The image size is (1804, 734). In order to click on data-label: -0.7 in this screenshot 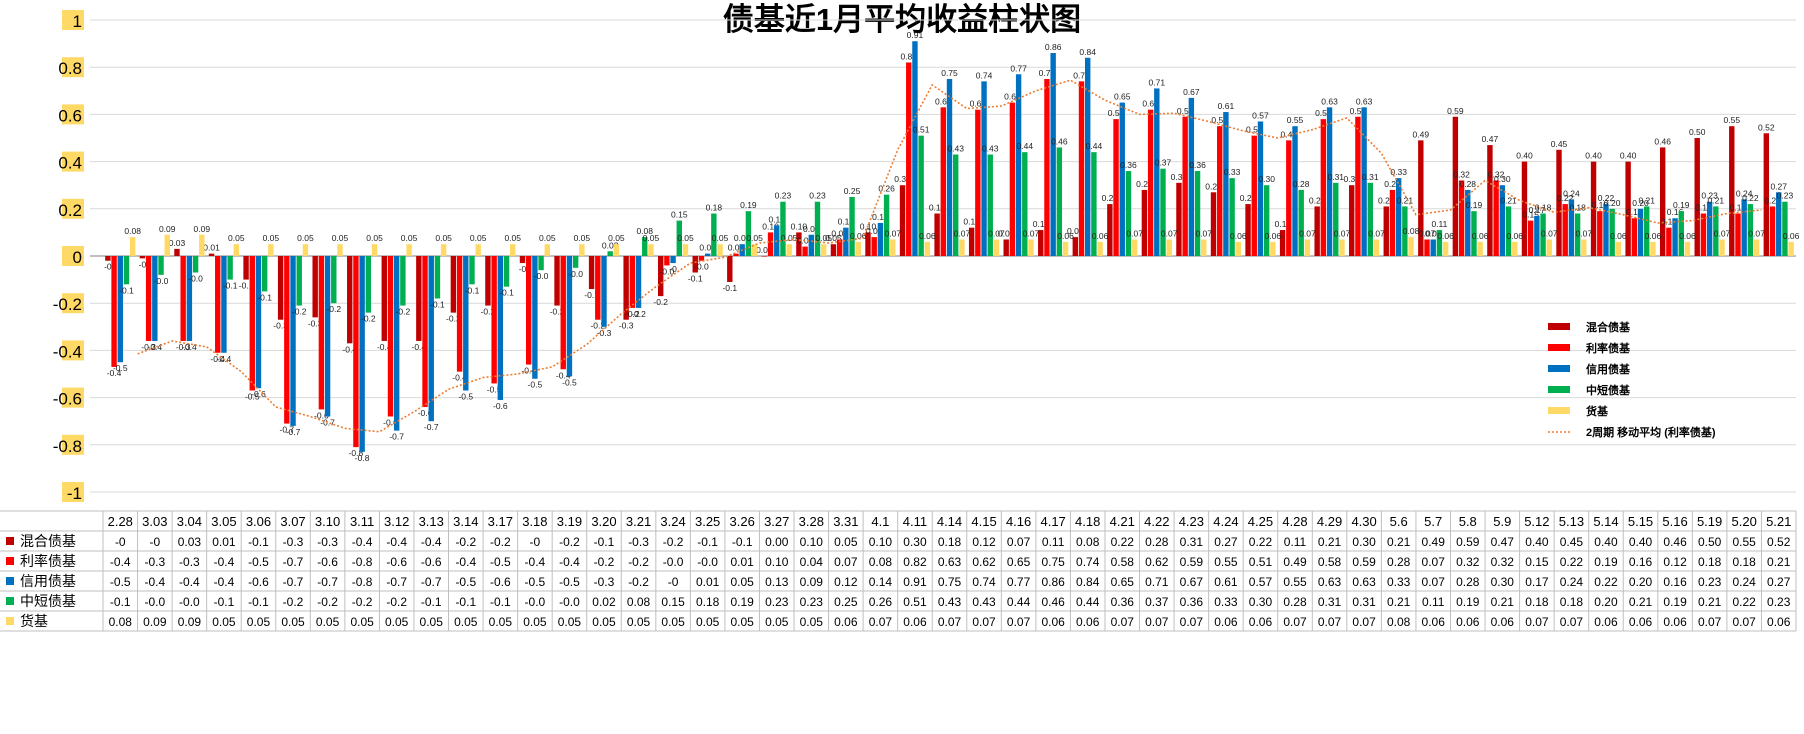, I will do `click(431, 427)`.